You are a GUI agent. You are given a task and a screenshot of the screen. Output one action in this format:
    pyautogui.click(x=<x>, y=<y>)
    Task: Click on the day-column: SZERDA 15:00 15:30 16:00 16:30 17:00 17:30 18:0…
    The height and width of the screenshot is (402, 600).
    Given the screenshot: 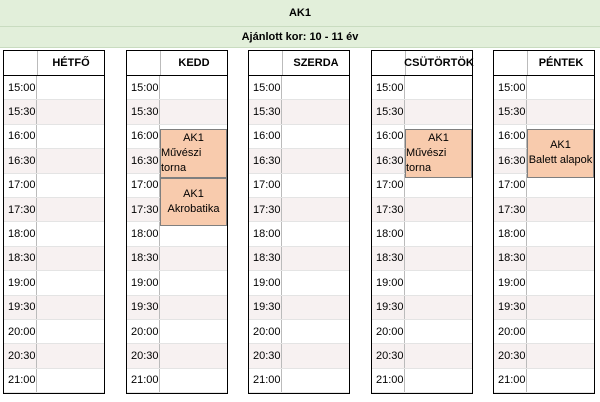 What is the action you would take?
    pyautogui.click(x=299, y=222)
    